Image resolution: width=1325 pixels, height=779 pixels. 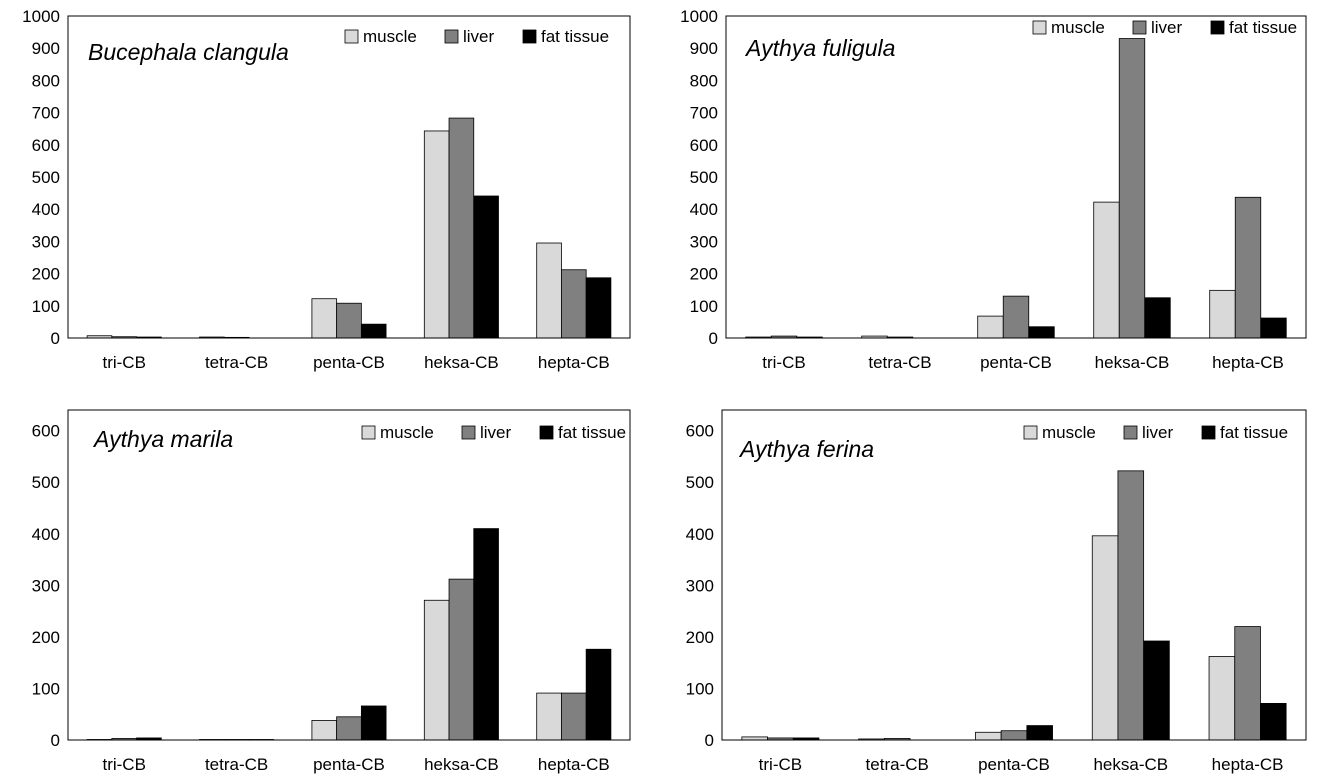 What do you see at coordinates (188, 52) in the screenshot?
I see `panel-title: Bucephala clangula` at bounding box center [188, 52].